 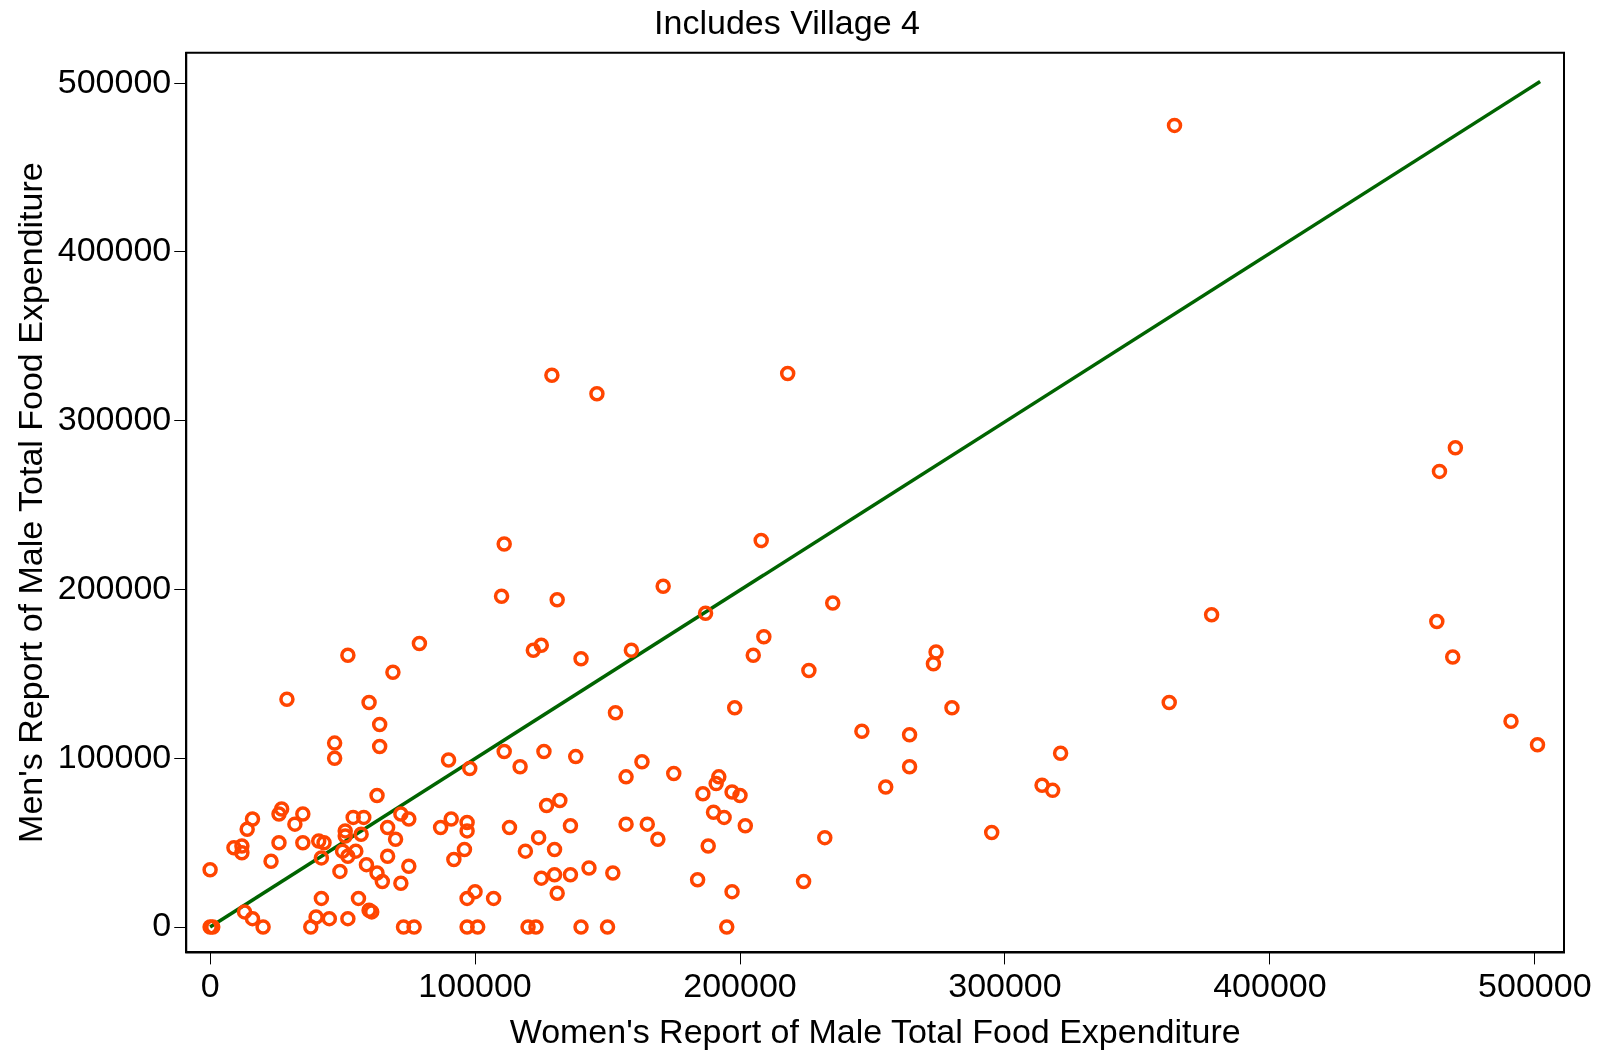 What do you see at coordinates (29, 502) in the screenshot?
I see `y-axis-title: Men's Report of Male Total Food Expenditure` at bounding box center [29, 502].